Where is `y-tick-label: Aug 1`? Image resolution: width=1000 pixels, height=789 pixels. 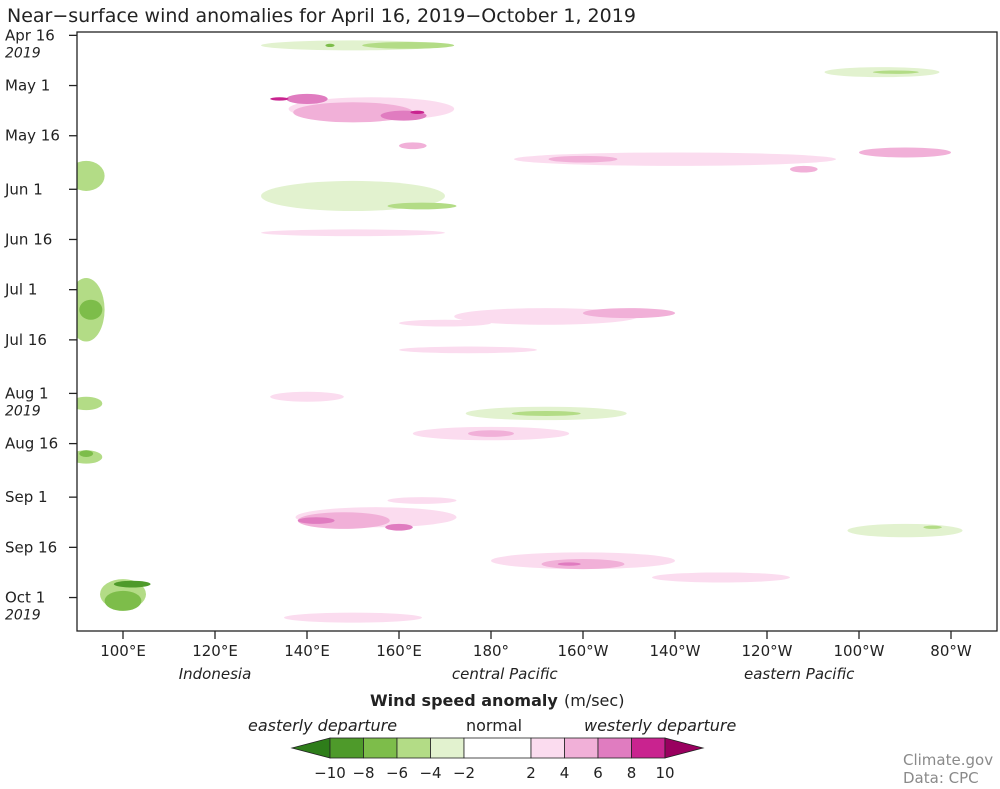 y-tick-label: Aug 1 is located at coordinates (27, 393).